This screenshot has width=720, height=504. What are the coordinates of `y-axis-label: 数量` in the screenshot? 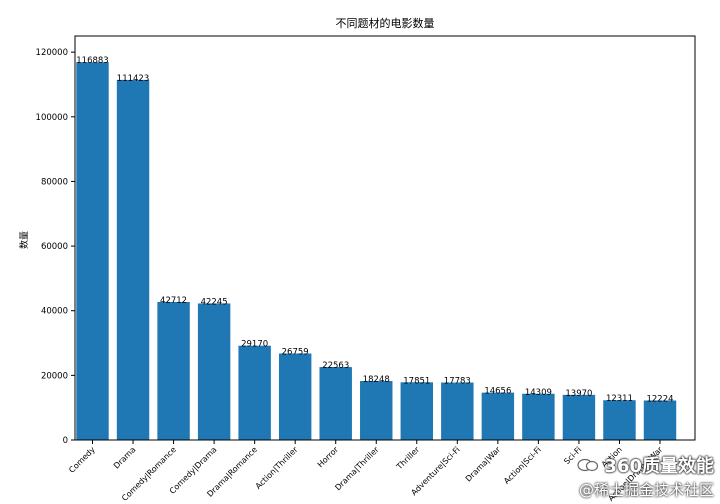 It's located at (24, 240).